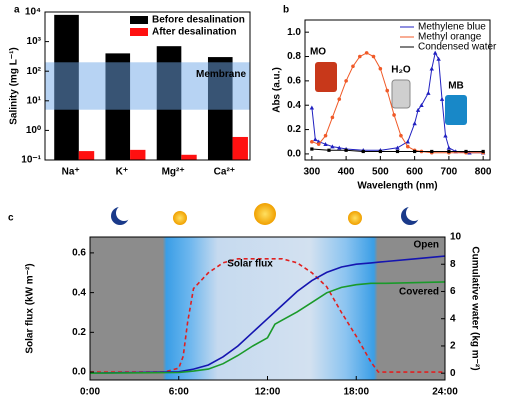  I want to click on y-axis-label: Abs (a.u.), so click(277, 90).